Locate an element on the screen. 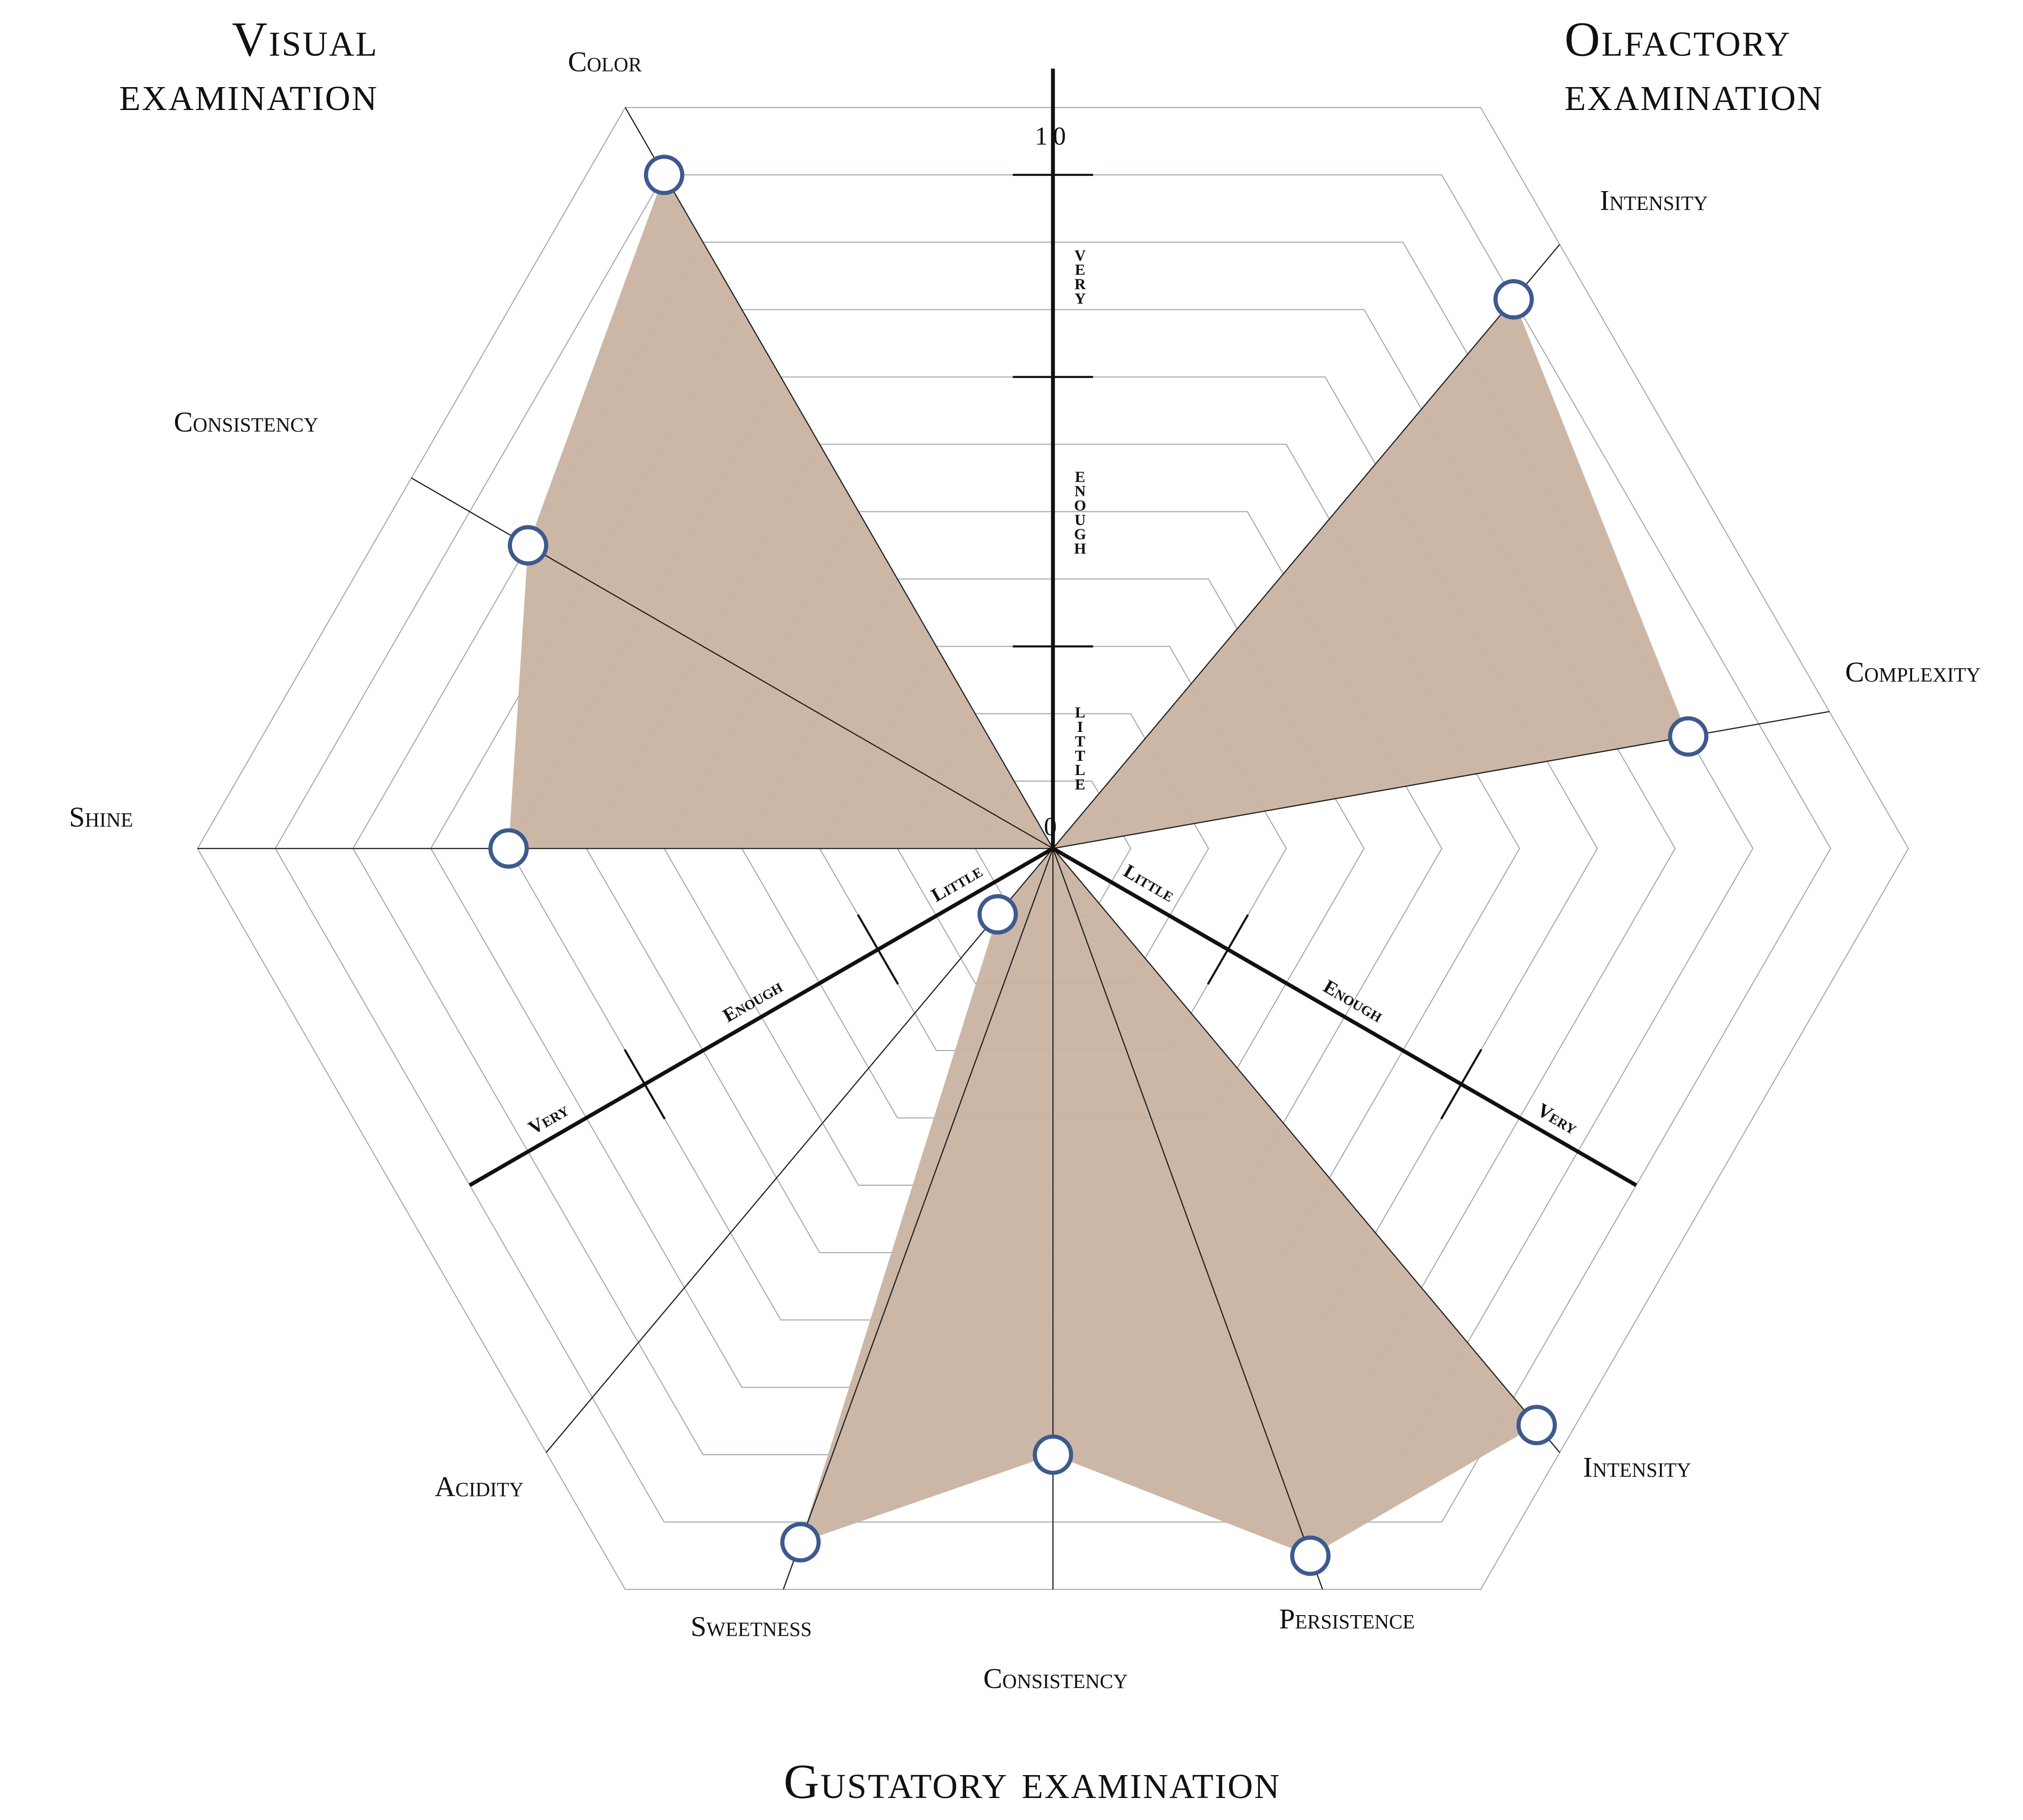 Image resolution: width=2023 pixels, height=1820 pixels. group-title: Olfactory examination is located at coordinates (1694, 67).